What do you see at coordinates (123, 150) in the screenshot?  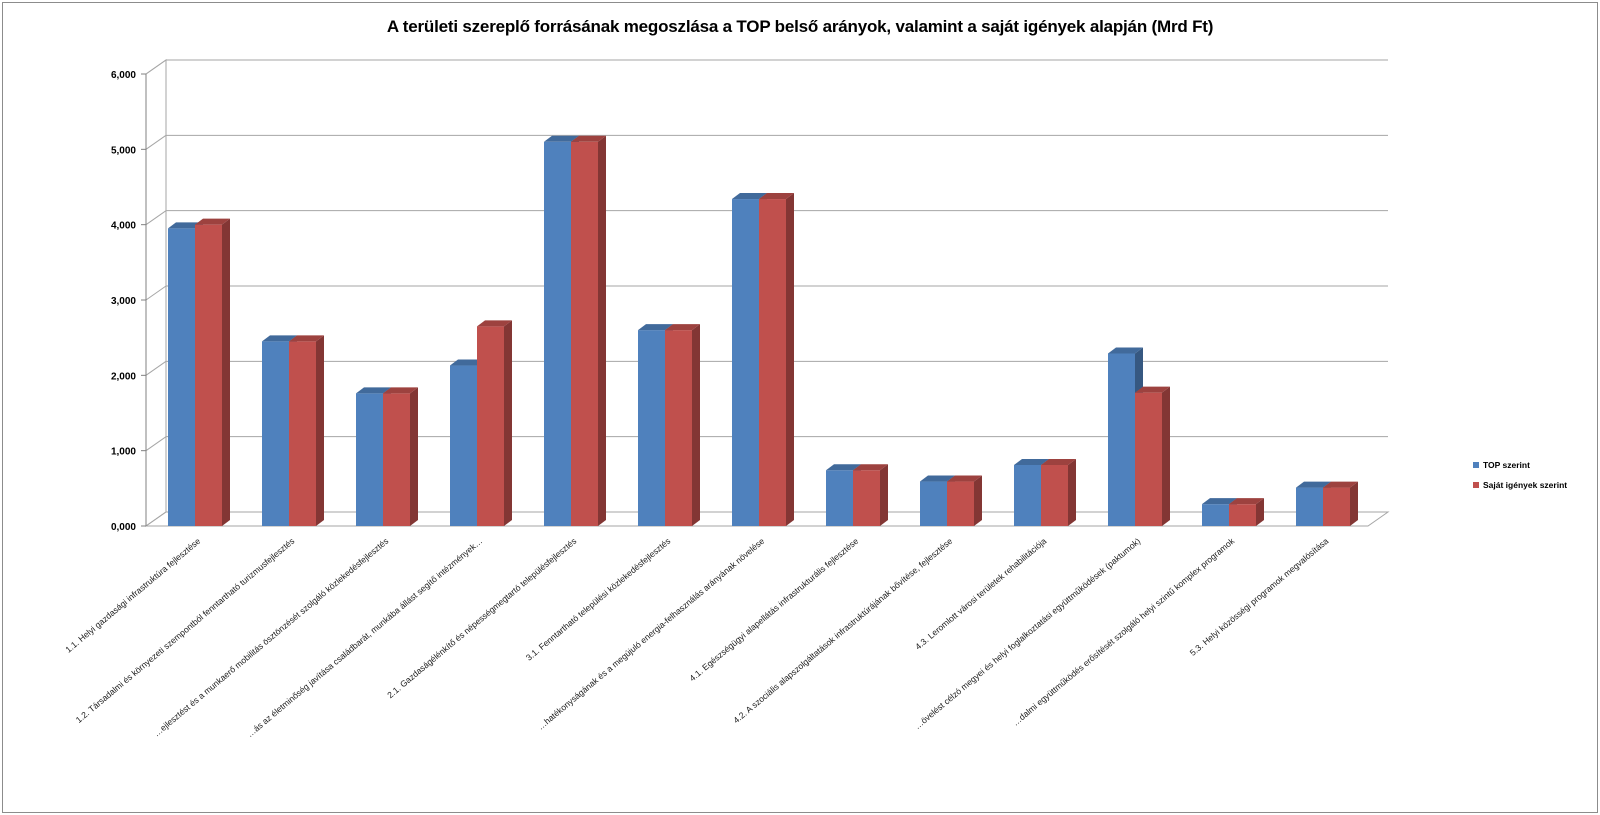 I see `y-tick-label: 5,000` at bounding box center [123, 150].